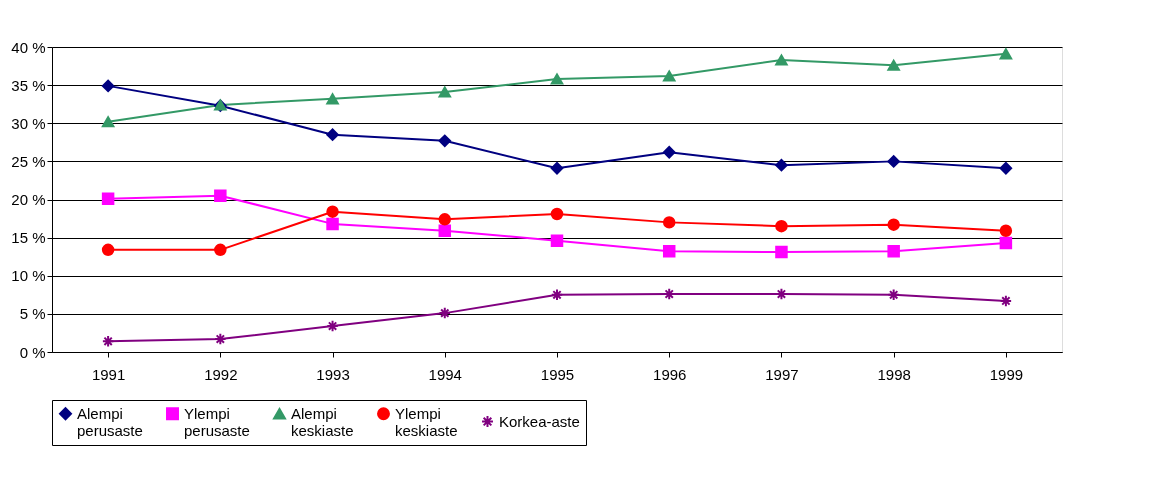 The width and height of the screenshot is (1167, 500). Describe the element at coordinates (32, 314) in the screenshot. I see `y-tick-label: 5 %` at that location.